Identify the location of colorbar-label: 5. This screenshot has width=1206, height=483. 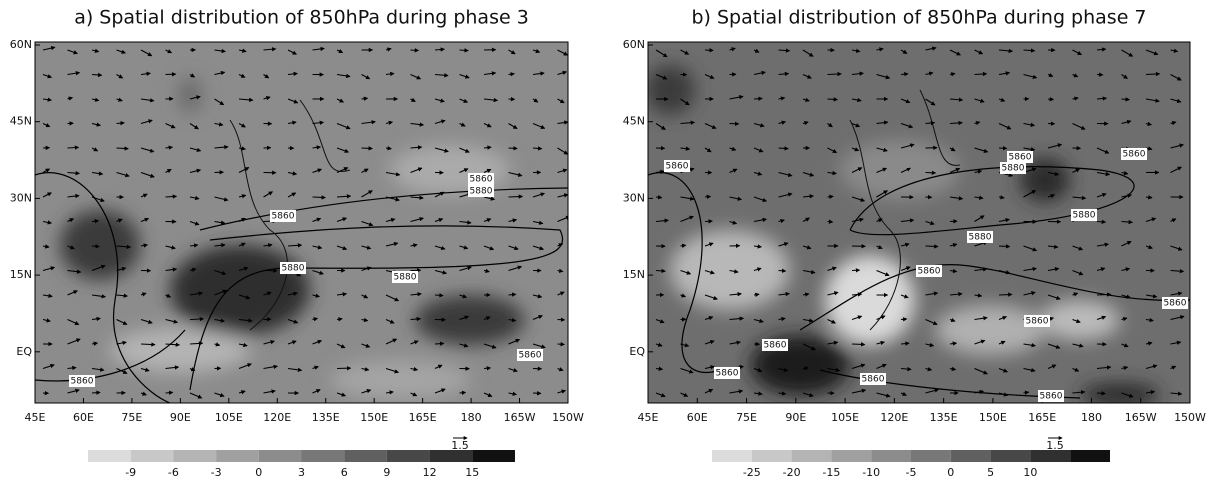
(990, 472).